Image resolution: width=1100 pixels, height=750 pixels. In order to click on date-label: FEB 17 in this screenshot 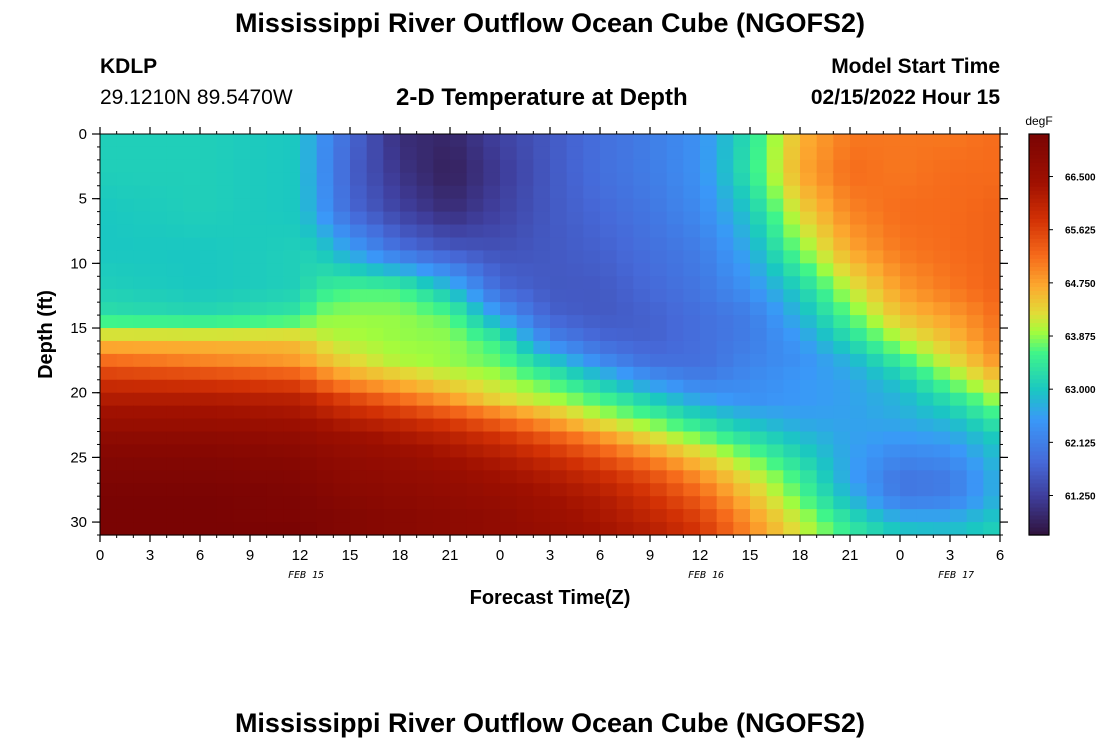, I will do `click(956, 575)`.